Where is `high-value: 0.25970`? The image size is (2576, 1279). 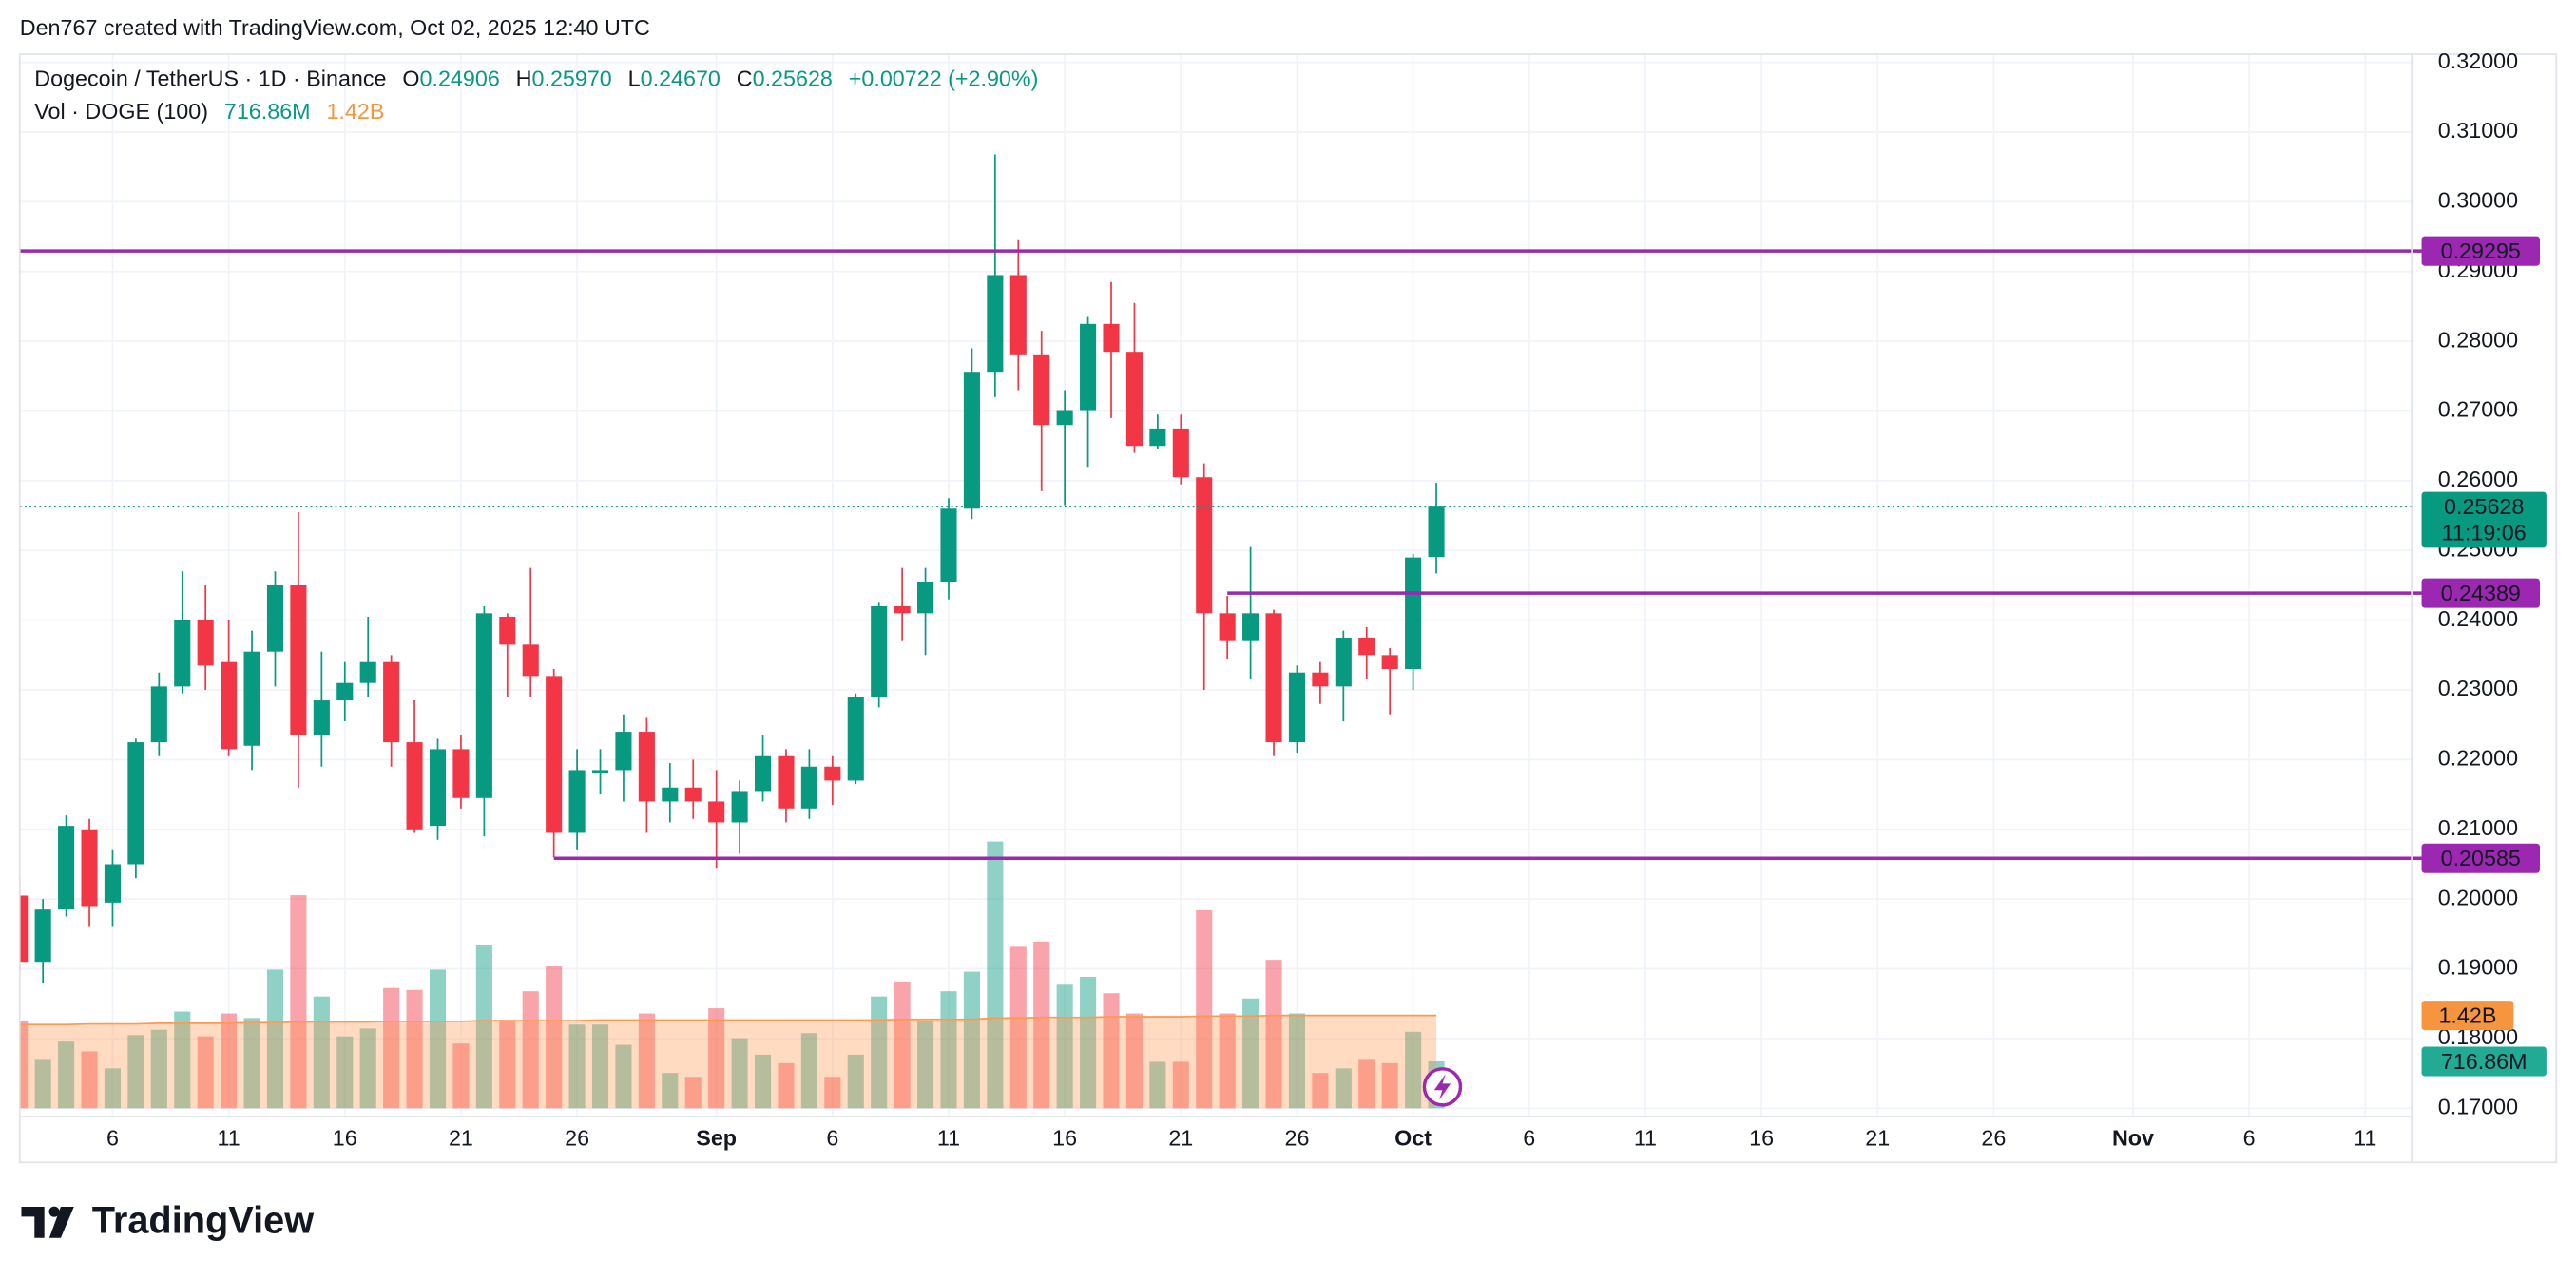 high-value: 0.25970 is located at coordinates (572, 79).